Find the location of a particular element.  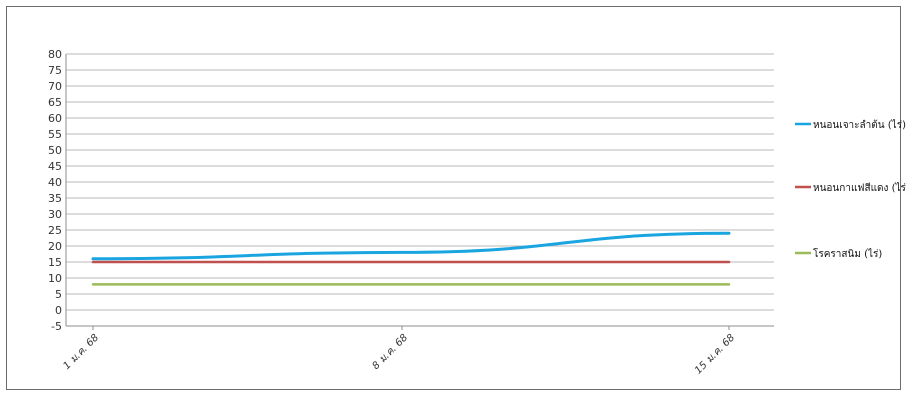

x-axis-tick-labels: 1 ม.ค. 68 8 ม.ค. 68 15 ม.ค. 68 is located at coordinates (399, 354).